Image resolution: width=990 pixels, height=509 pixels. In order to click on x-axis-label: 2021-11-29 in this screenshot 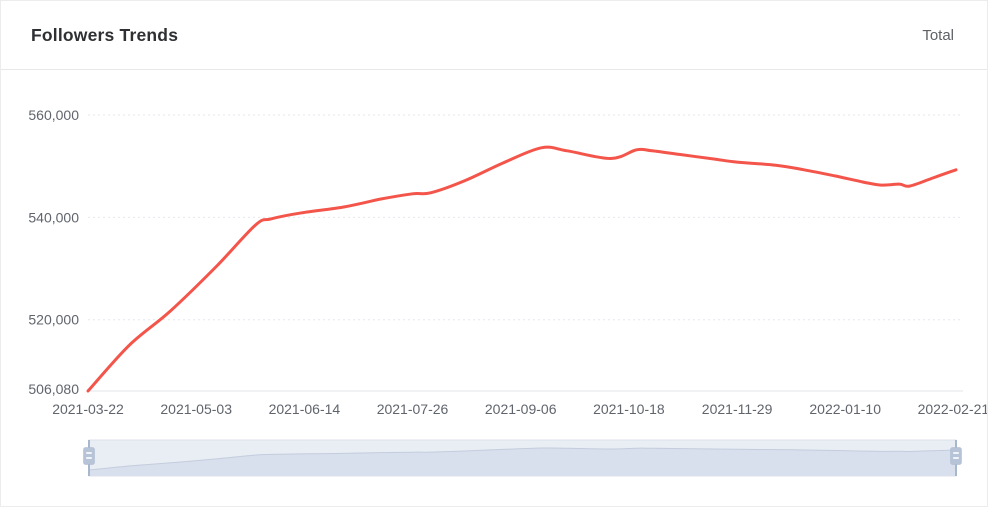, I will do `click(737, 409)`.